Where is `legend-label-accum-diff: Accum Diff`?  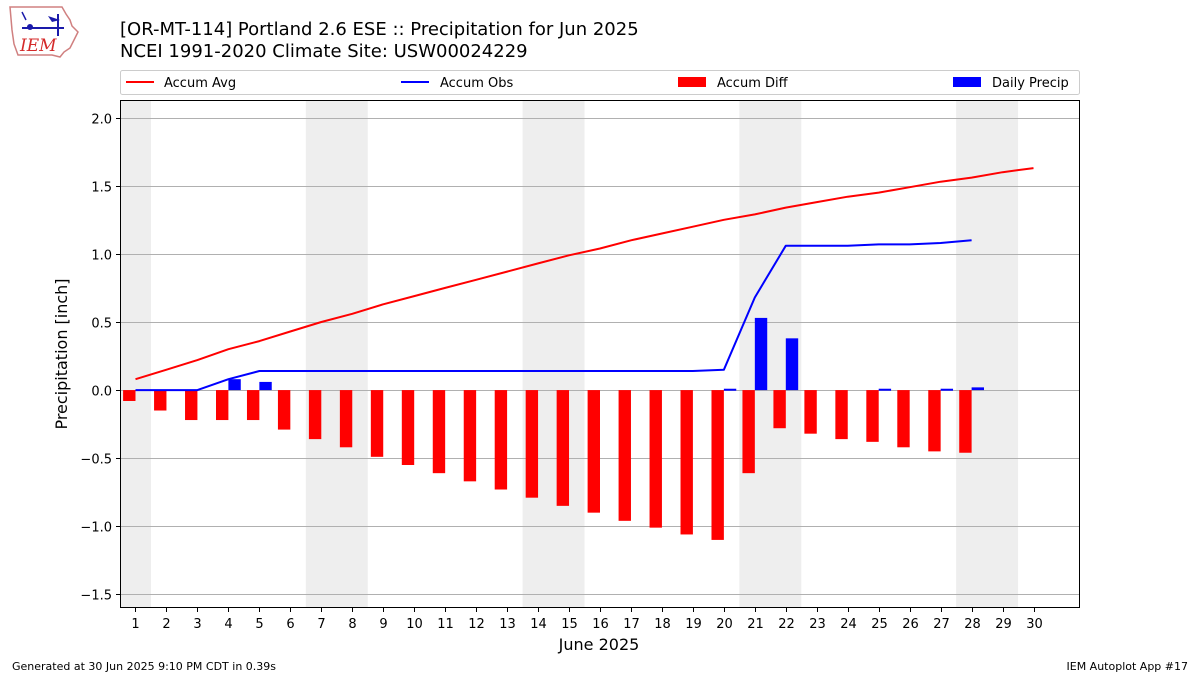
legend-label-accum-diff: Accum Diff is located at coordinates (753, 83).